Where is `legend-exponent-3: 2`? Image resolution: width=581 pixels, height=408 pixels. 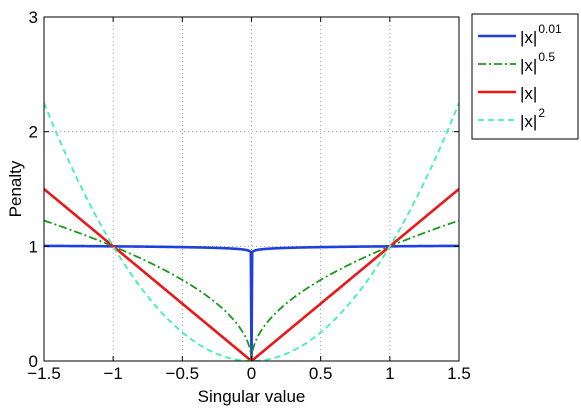
legend-exponent-3: 2 is located at coordinates (541, 113).